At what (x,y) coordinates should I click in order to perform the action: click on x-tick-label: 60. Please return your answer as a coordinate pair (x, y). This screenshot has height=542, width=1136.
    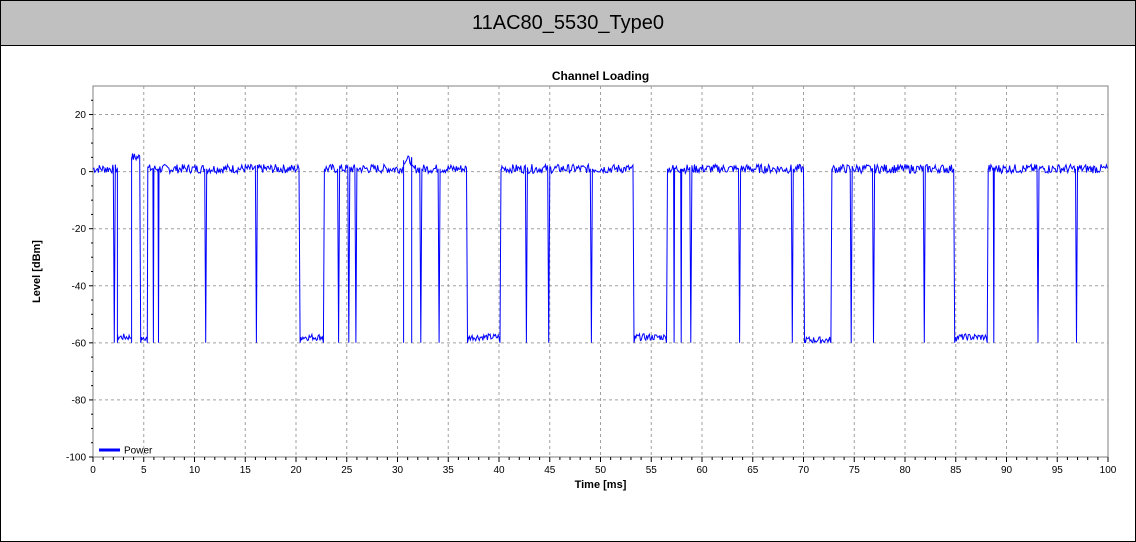
    Looking at the image, I should click on (702, 470).